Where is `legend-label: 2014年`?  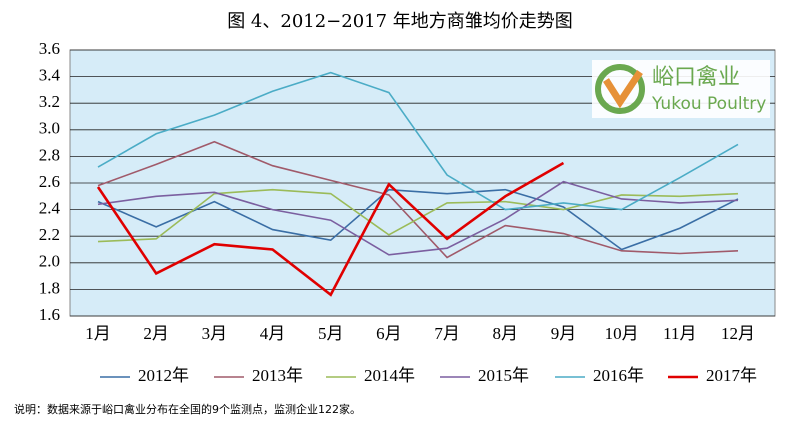 legend-label: 2014年 is located at coordinates (389, 375).